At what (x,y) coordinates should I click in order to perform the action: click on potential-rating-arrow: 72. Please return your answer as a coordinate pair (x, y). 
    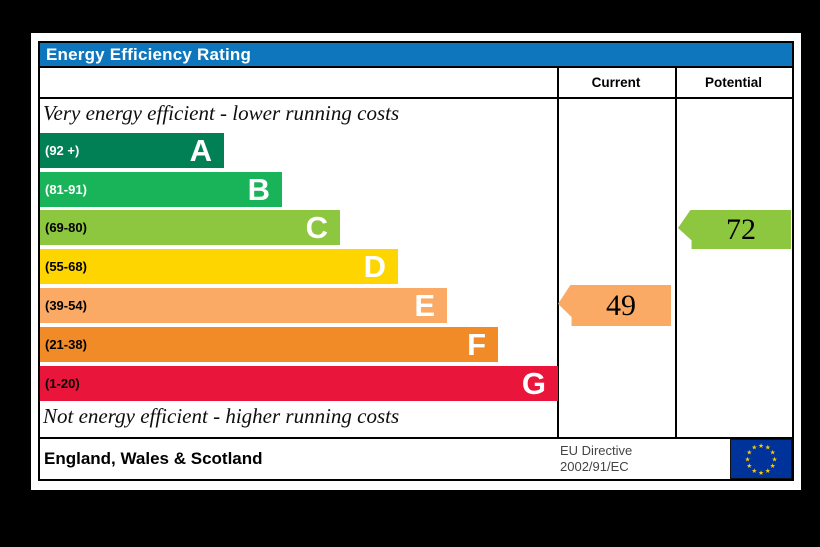
    Looking at the image, I should click on (734, 229).